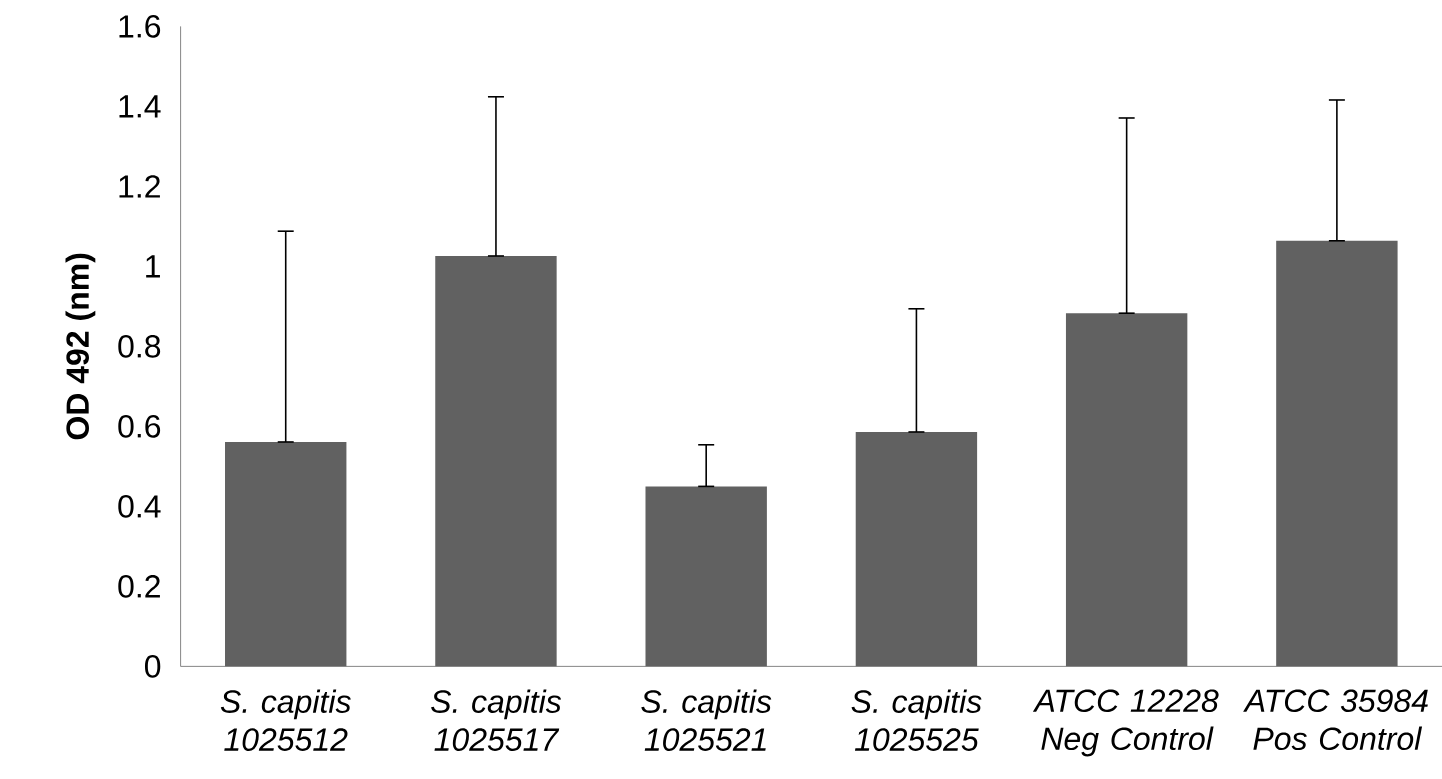 The image size is (1442, 779). What do you see at coordinates (285, 720) in the screenshot?
I see `x-tick-label: S. capitis 1025512` at bounding box center [285, 720].